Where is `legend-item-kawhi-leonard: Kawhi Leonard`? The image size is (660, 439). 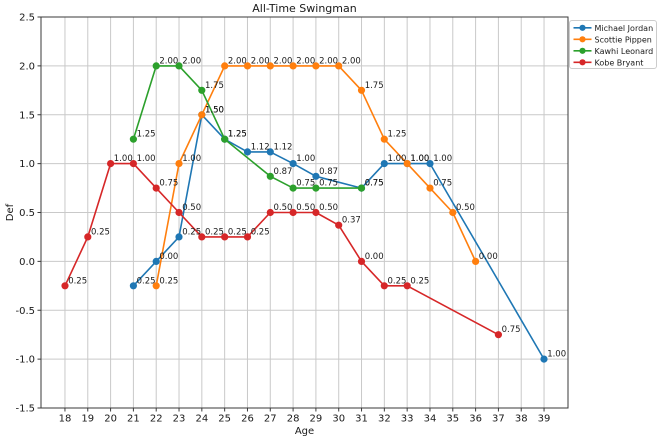
legend-item-kawhi-leonard: Kawhi Leonard is located at coordinates (613, 51).